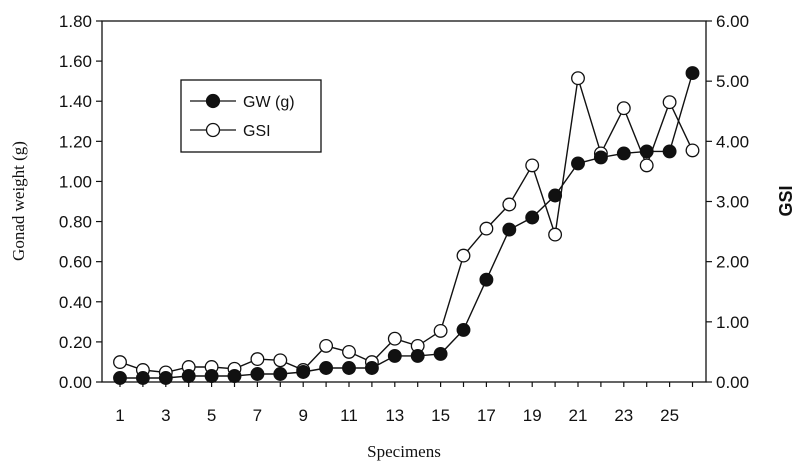  I want to click on y-tick-label: 0.40, so click(75, 302).